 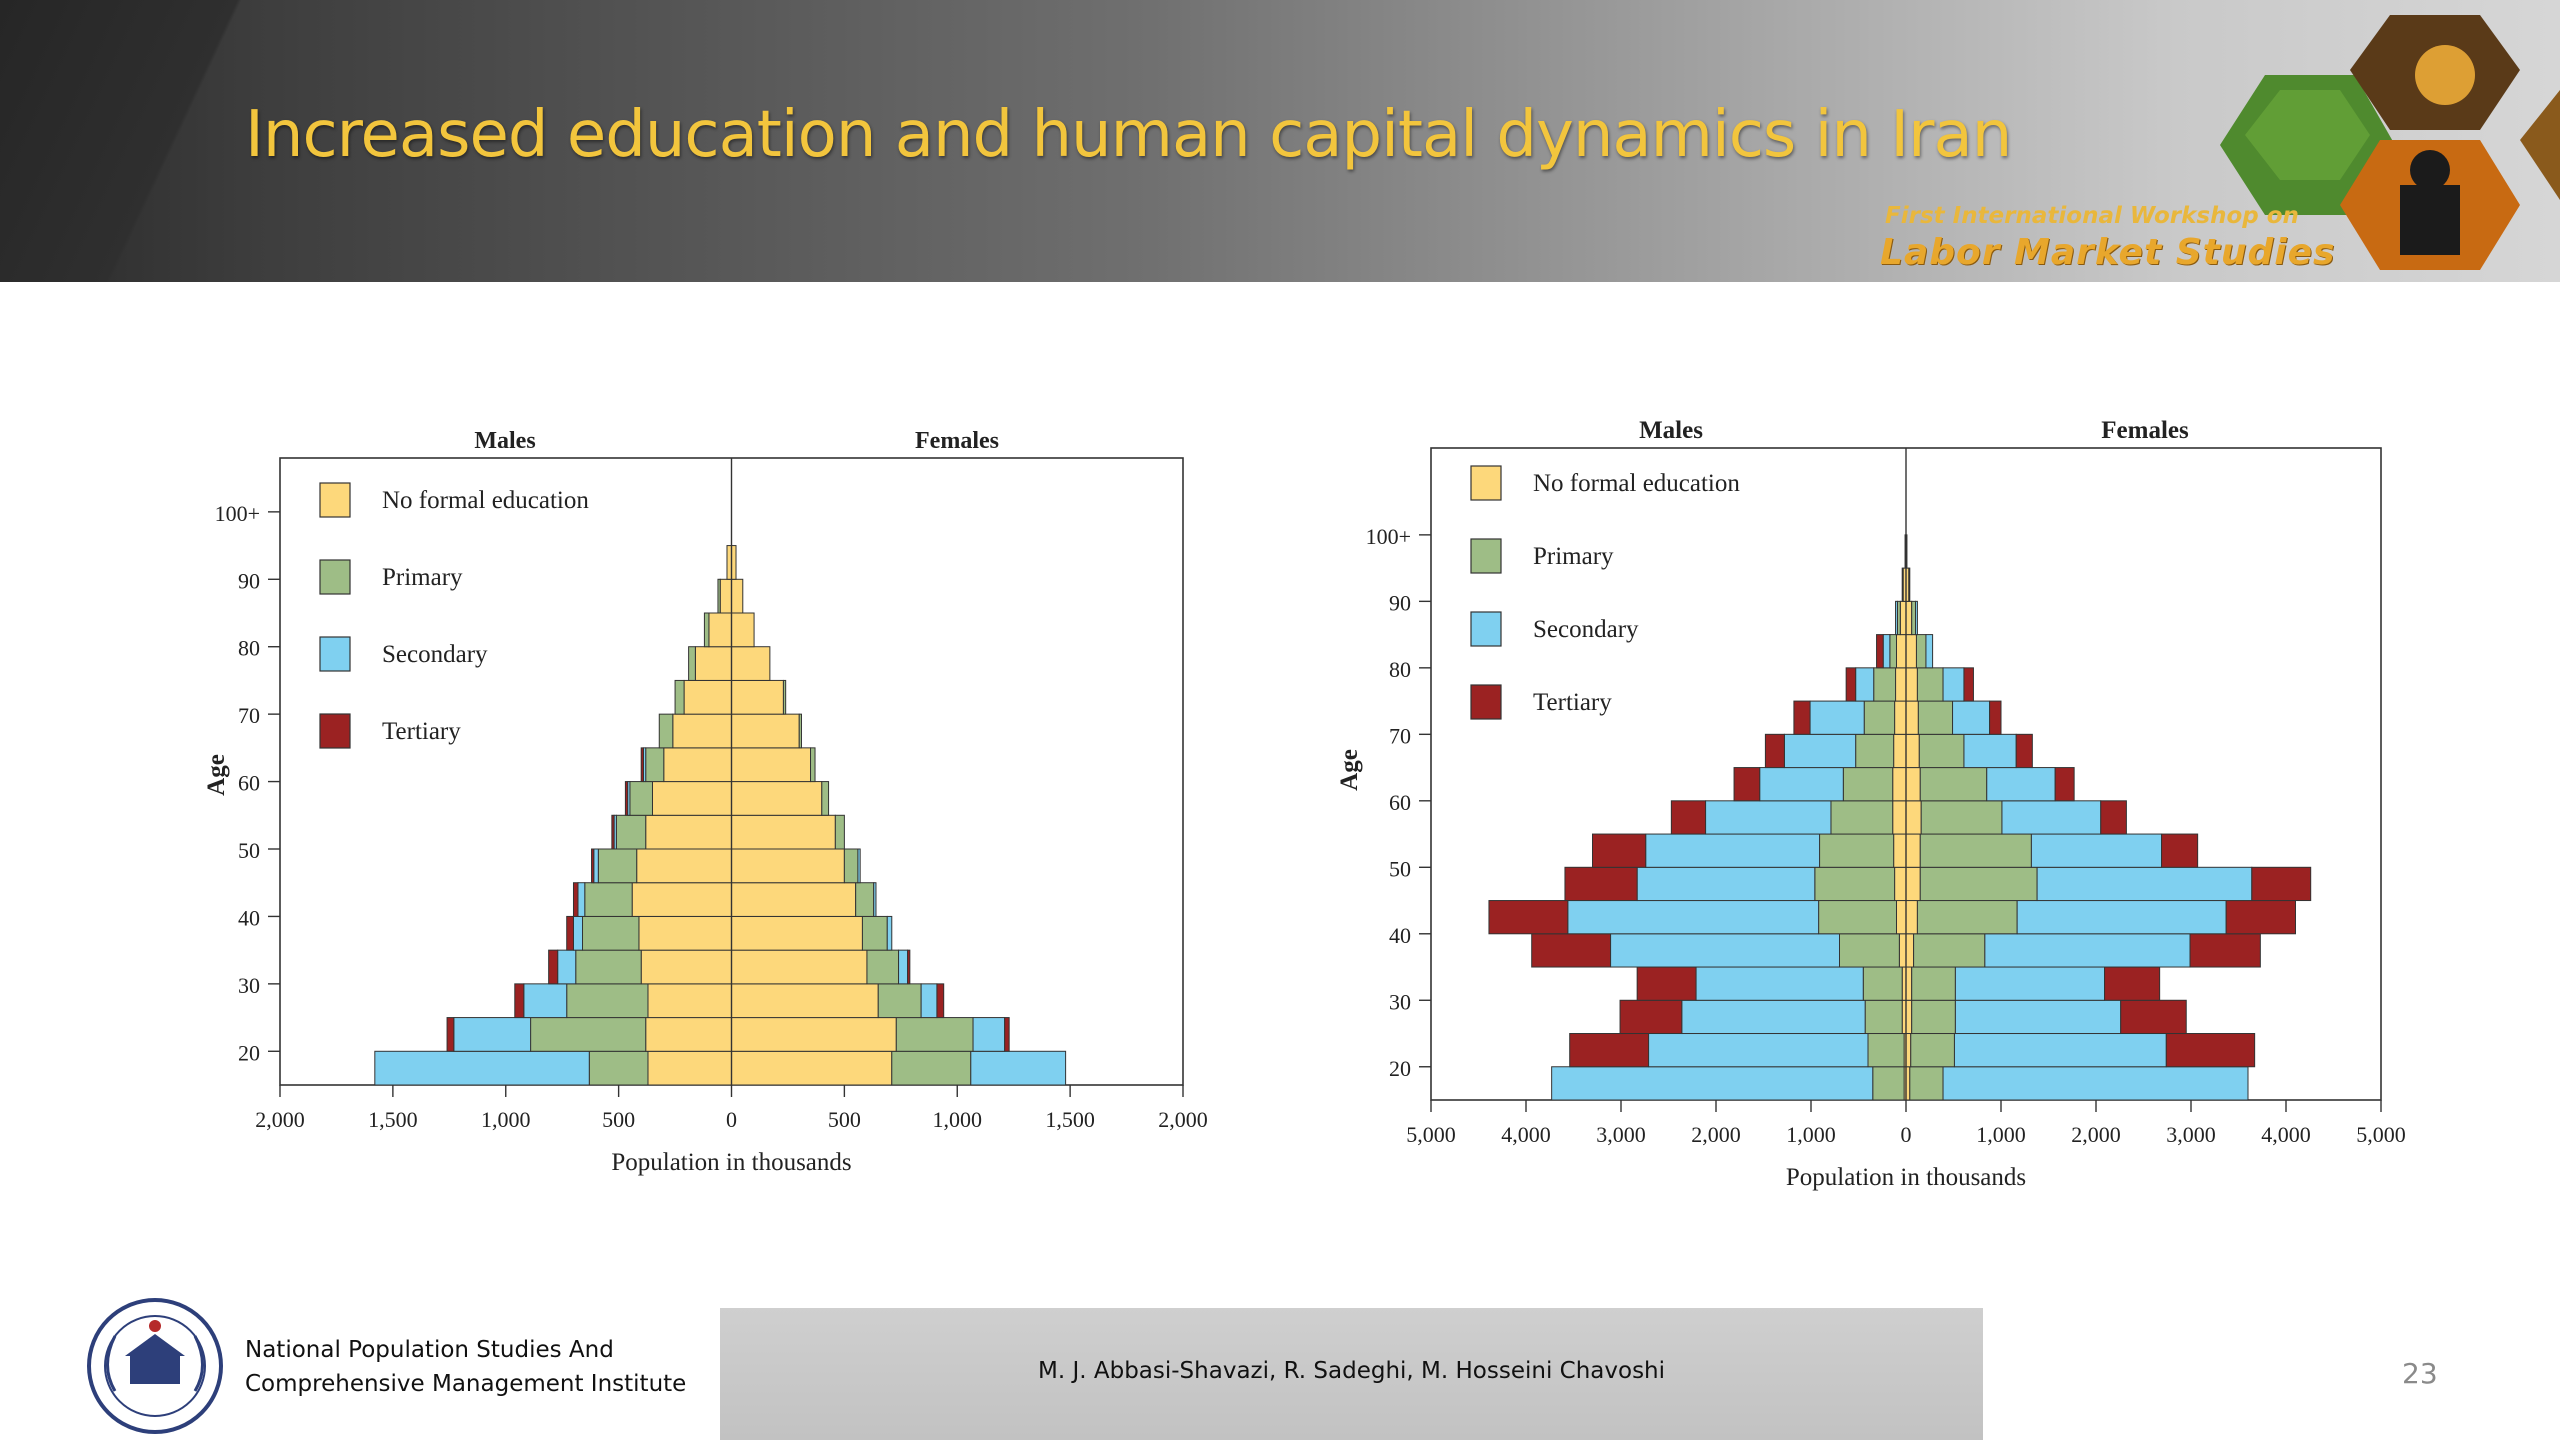 What do you see at coordinates (393, 1119) in the screenshot?
I see `x-tick-label: 1,500` at bounding box center [393, 1119].